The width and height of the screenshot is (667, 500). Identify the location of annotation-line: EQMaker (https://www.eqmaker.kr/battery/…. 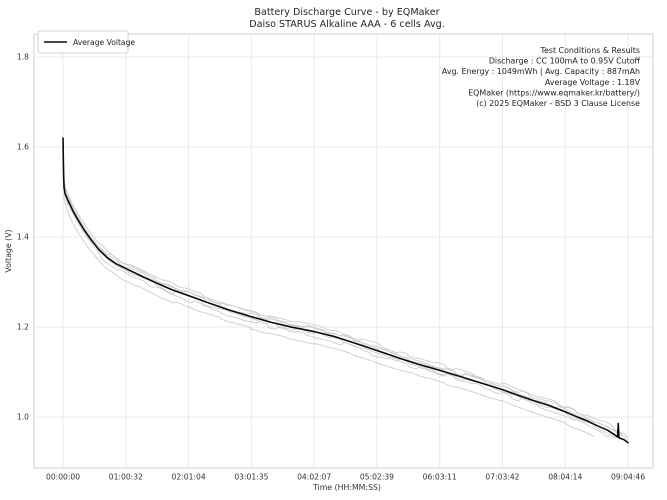
(554, 92).